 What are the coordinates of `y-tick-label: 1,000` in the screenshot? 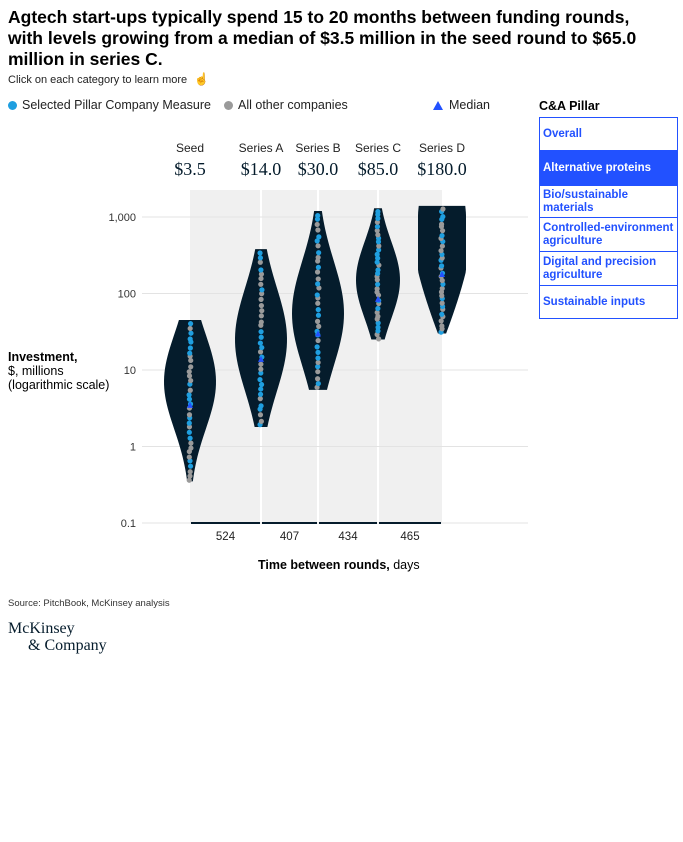 It's located at (122, 218).